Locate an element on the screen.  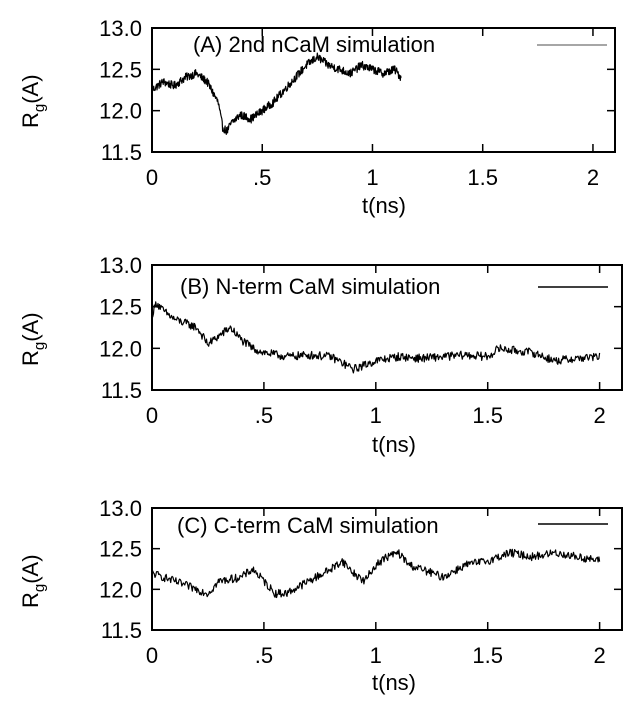
legend-a: (A) 2nd nCaM simulation is located at coordinates (400, 44).